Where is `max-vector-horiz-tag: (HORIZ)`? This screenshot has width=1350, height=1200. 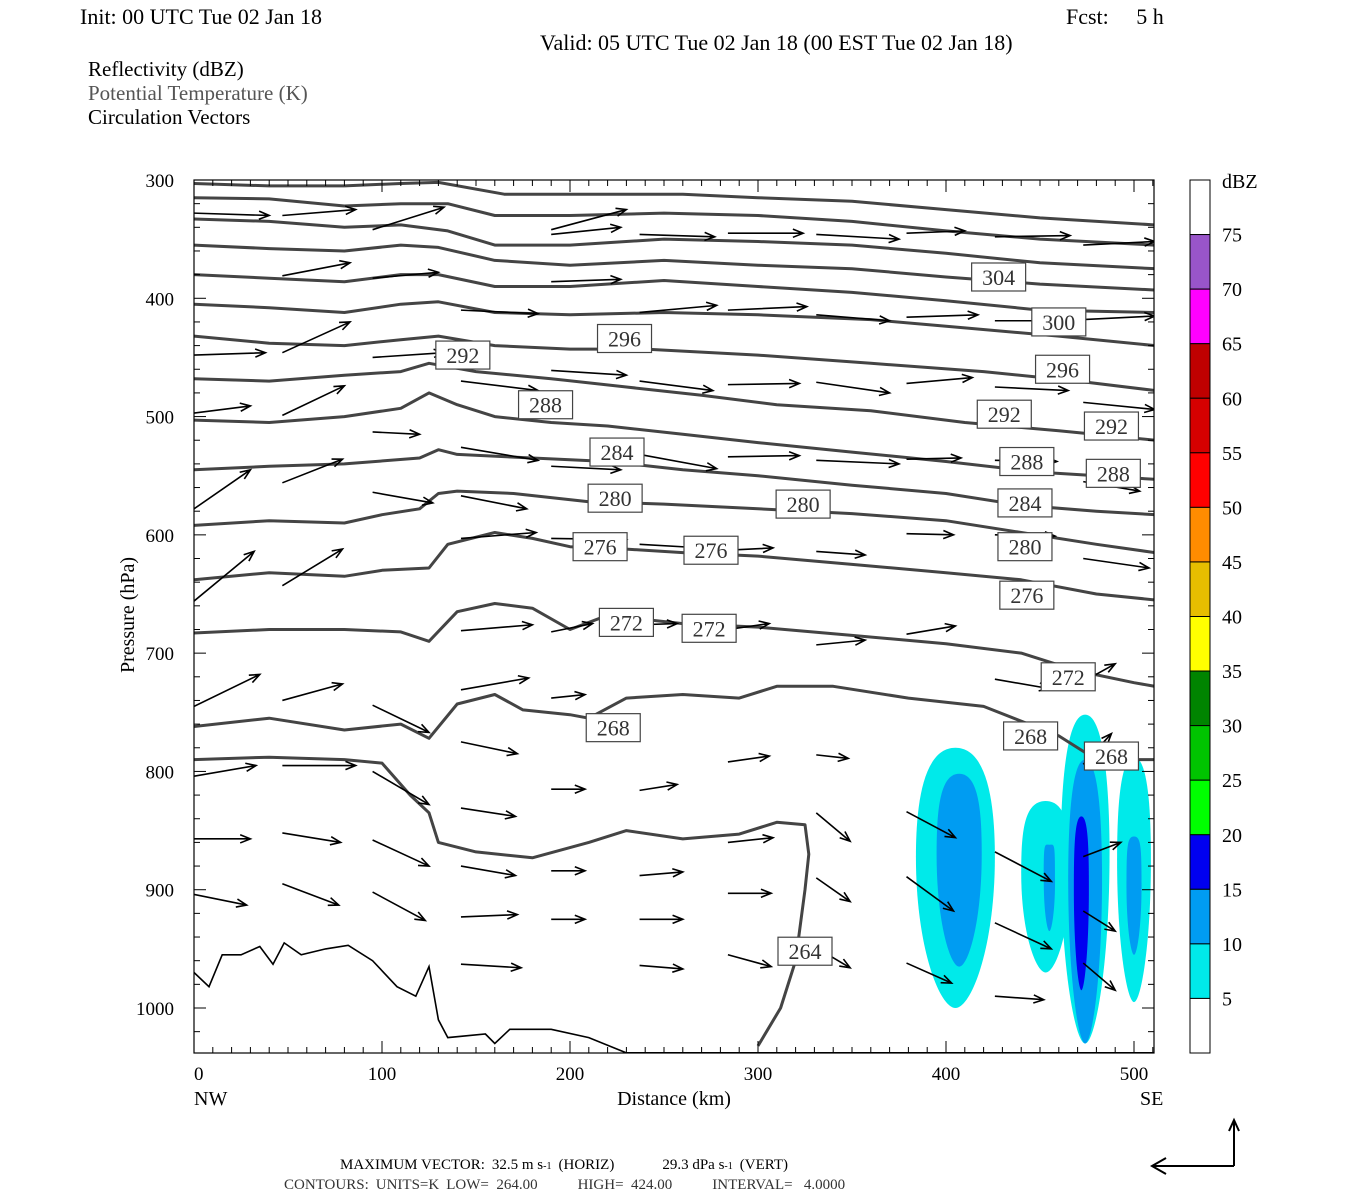 max-vector-horiz-tag: (HORIZ) is located at coordinates (586, 1165).